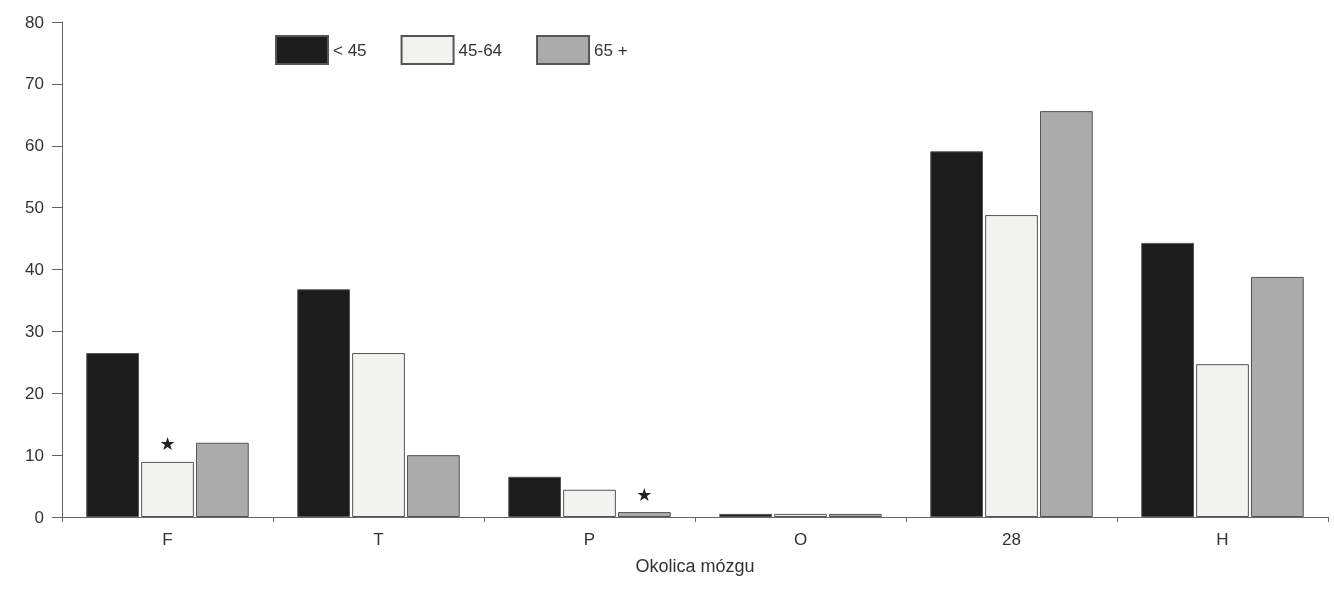 Image resolution: width=1334 pixels, height=595 pixels. What do you see at coordinates (378, 539) in the screenshot?
I see `x-tick-label: T` at bounding box center [378, 539].